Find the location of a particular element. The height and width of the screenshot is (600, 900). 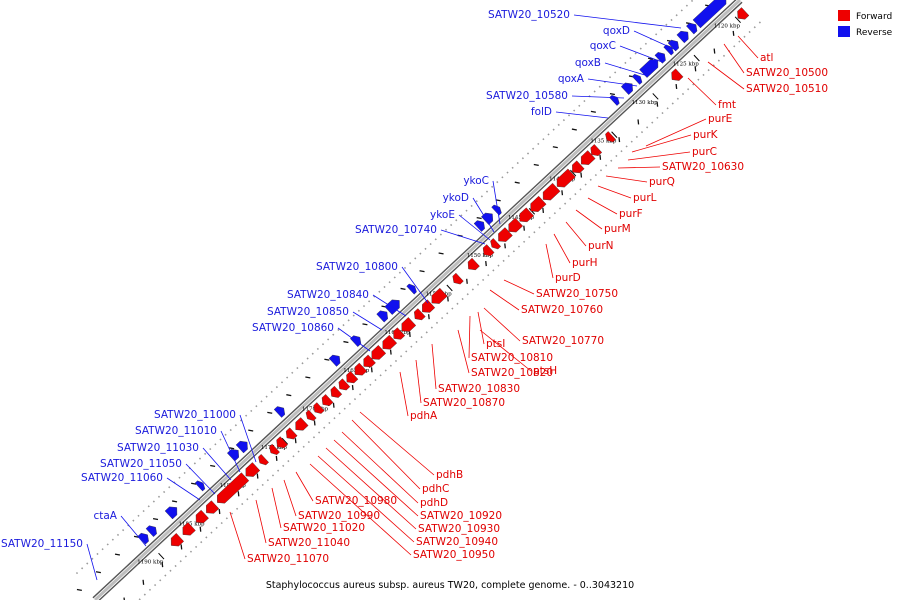

tick-label: 1125 kbp is located at coordinates (686, 65).